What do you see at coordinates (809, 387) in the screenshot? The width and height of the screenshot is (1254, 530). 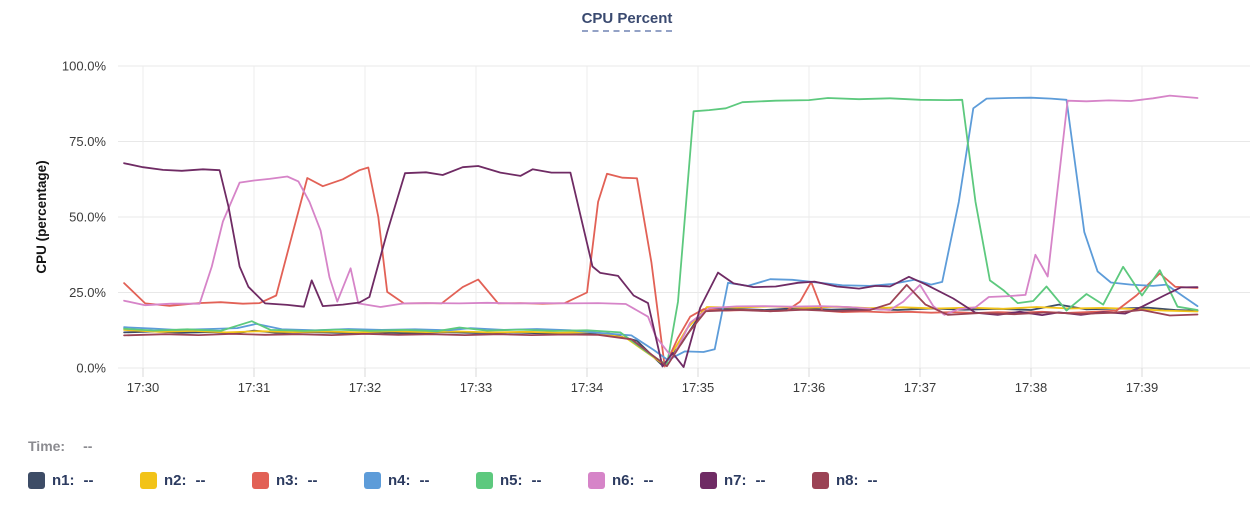 I see `x-tick-label: 17:36` at bounding box center [809, 387].